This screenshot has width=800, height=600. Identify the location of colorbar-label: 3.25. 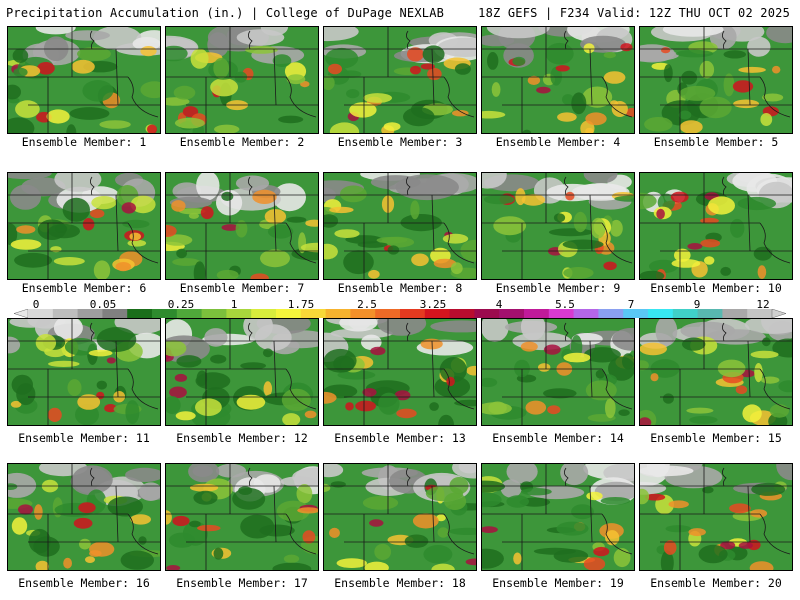
(433, 304).